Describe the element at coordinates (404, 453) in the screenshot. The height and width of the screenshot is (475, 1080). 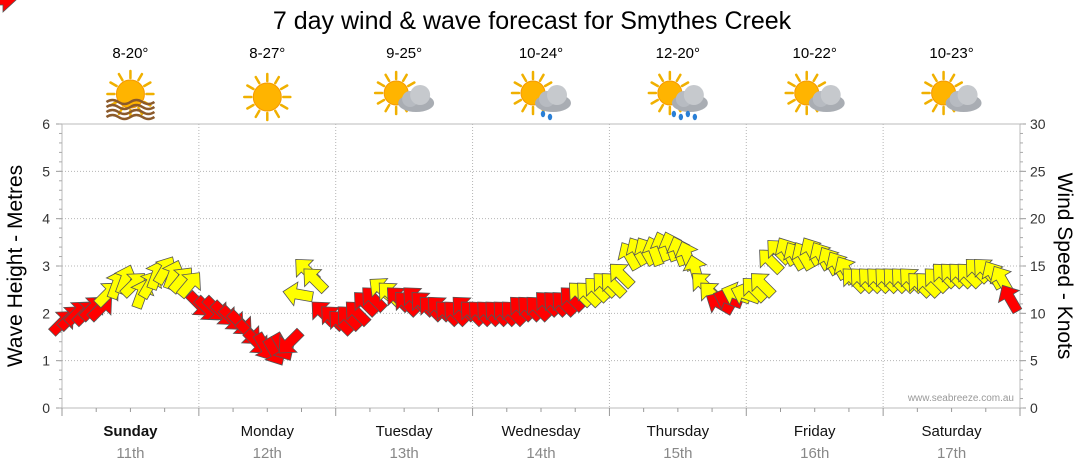
I see `day-date-label: 13th` at that location.